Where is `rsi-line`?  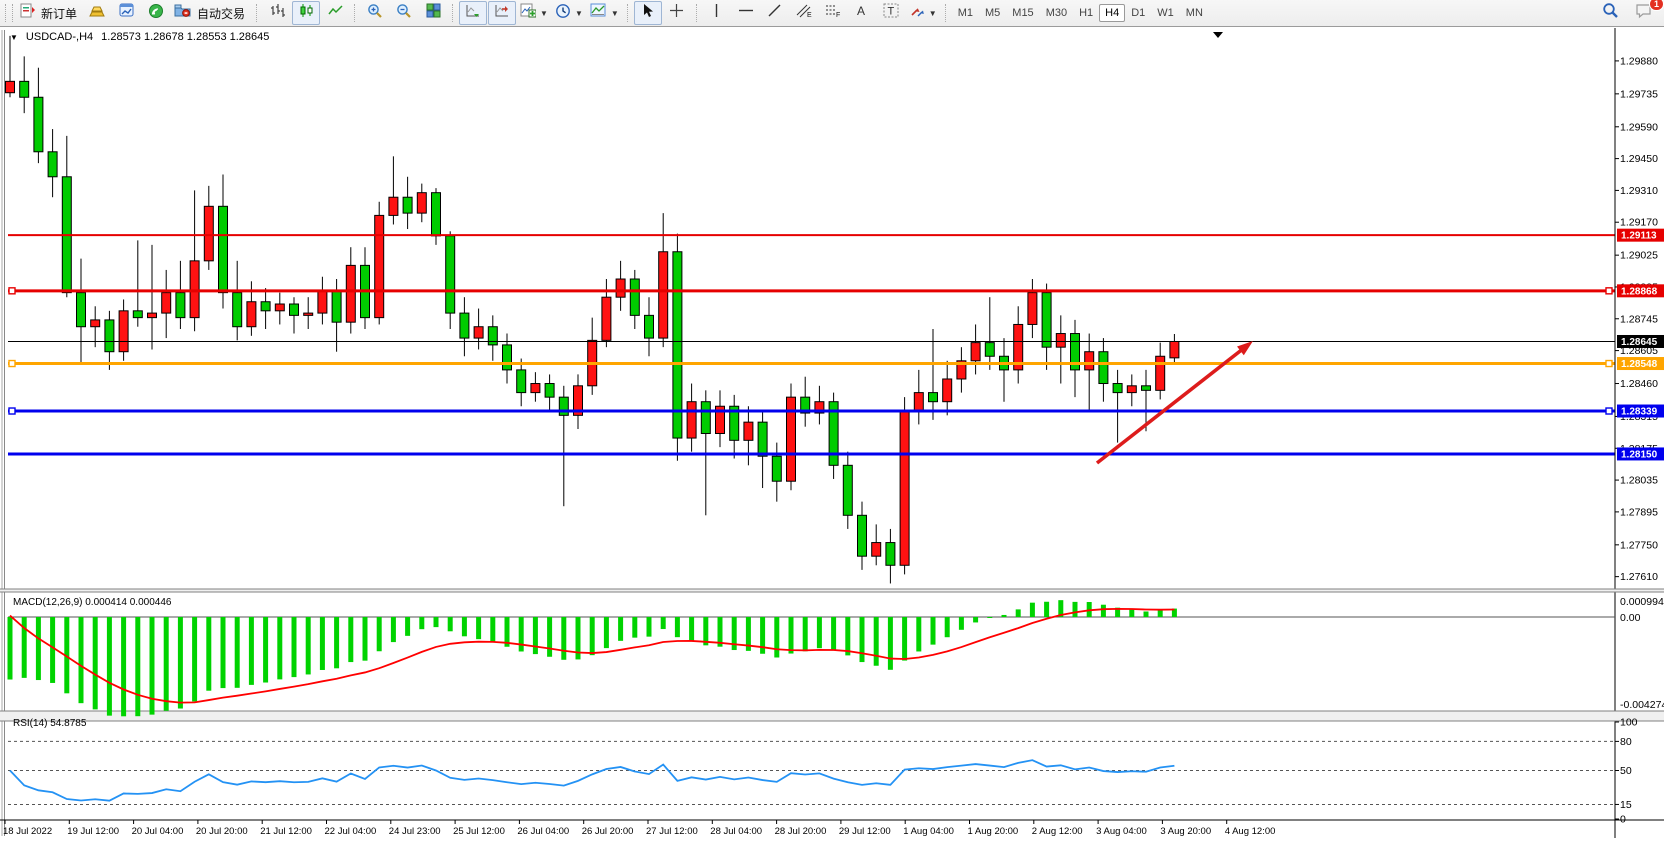 rsi-line is located at coordinates (592, 780).